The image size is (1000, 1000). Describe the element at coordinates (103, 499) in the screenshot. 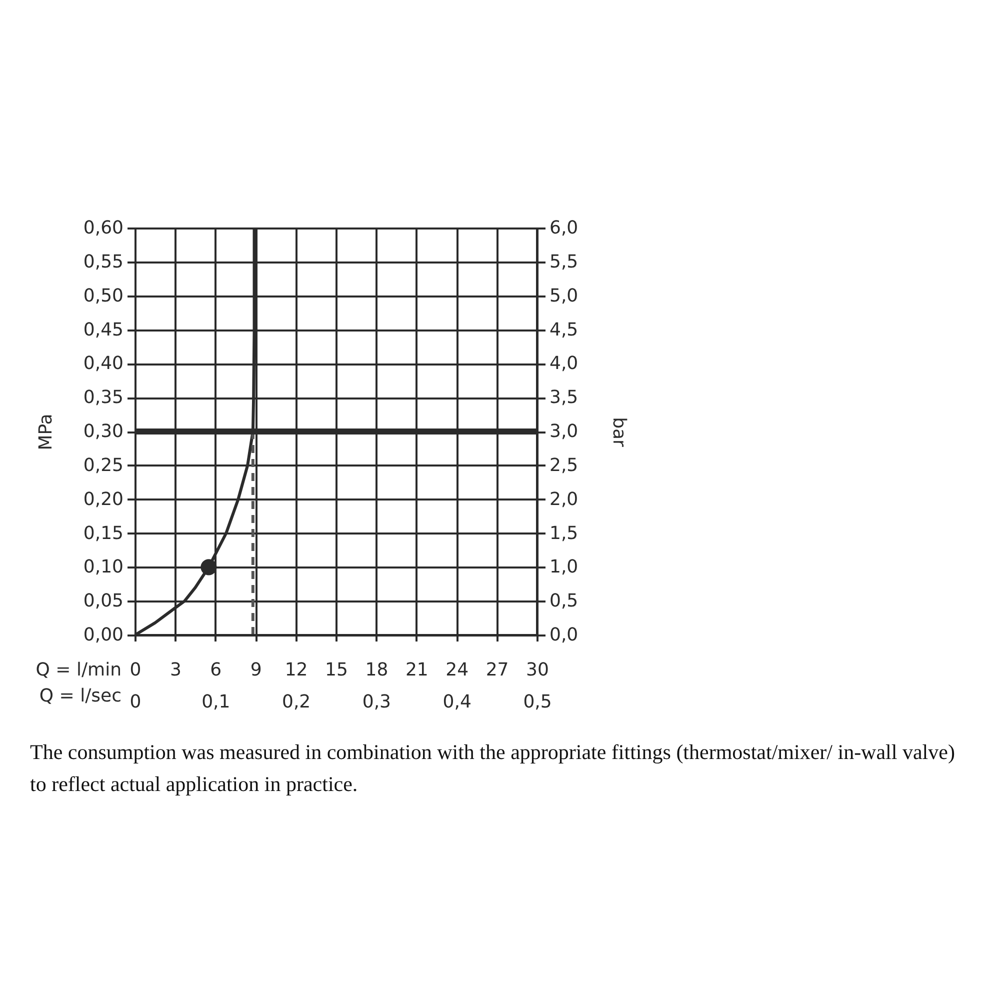

I see `y-tick-label: 0,20` at that location.